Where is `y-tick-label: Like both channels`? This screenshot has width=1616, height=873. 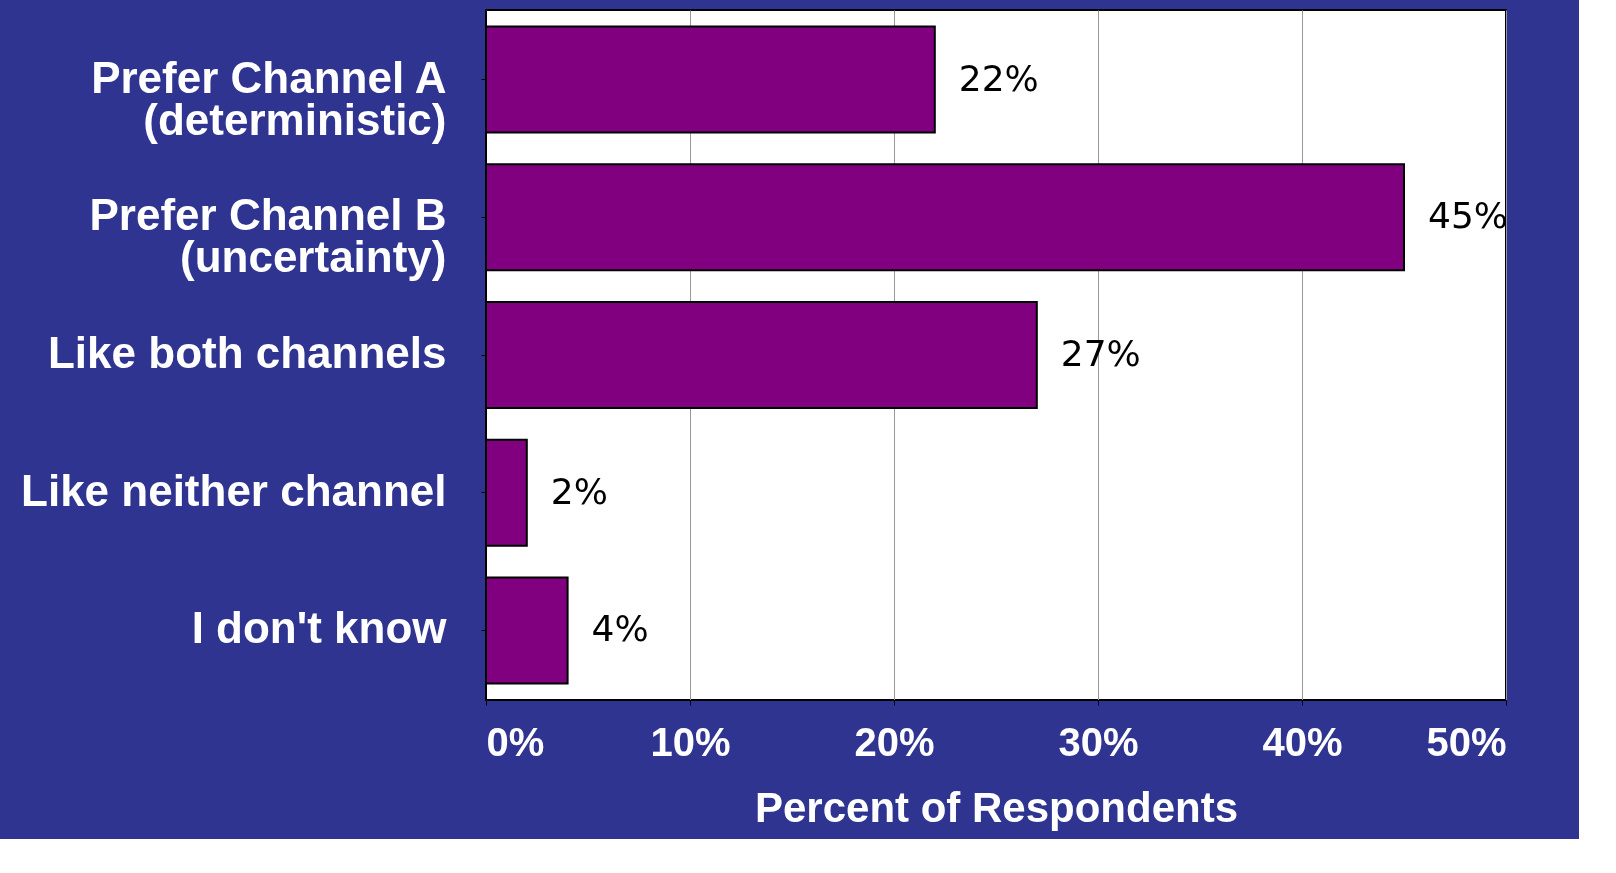 y-tick-label: Like both channels is located at coordinates (247, 352).